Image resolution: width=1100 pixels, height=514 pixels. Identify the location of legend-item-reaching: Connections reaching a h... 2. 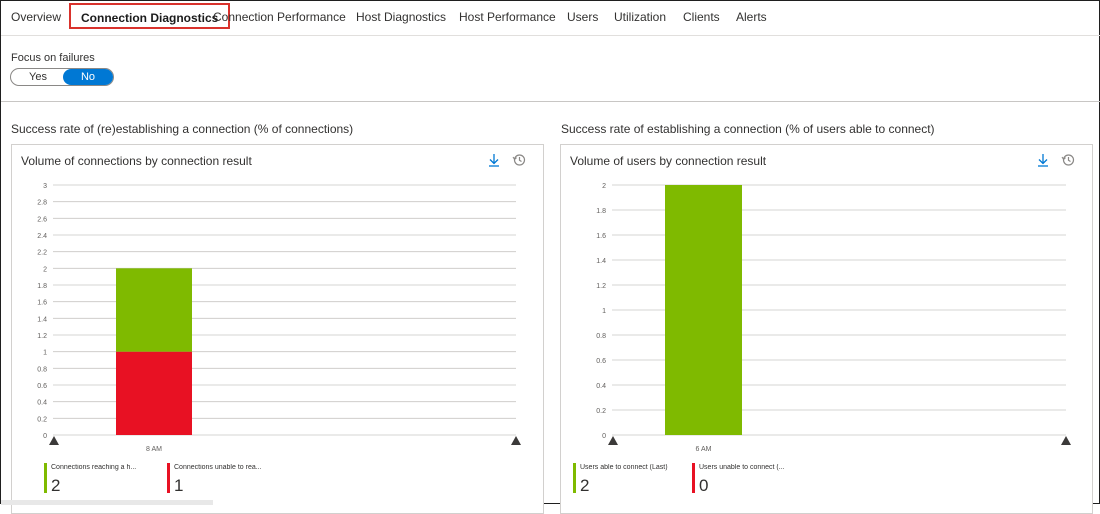
(109, 483).